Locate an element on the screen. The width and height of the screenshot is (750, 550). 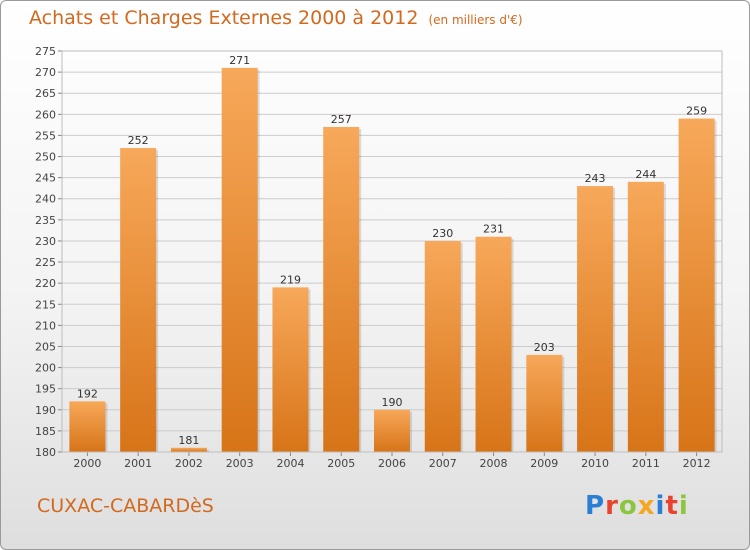
x-tick-label: 2000 is located at coordinates (87, 463).